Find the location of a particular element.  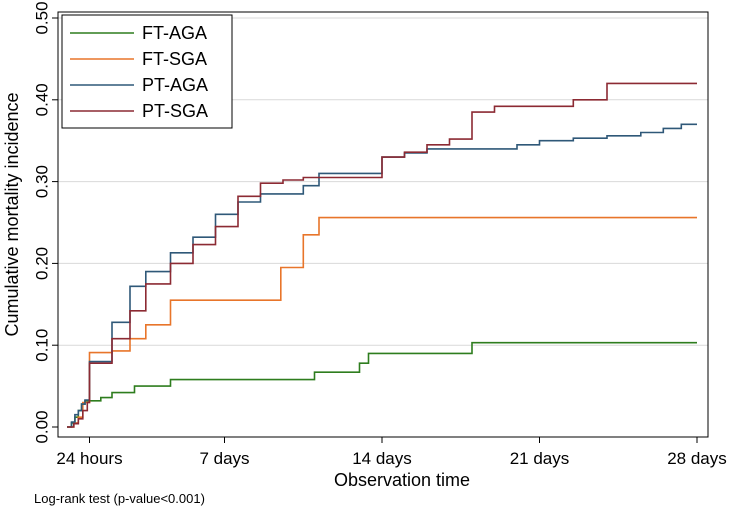

x-axis-title: Observation time is located at coordinates (402, 480).